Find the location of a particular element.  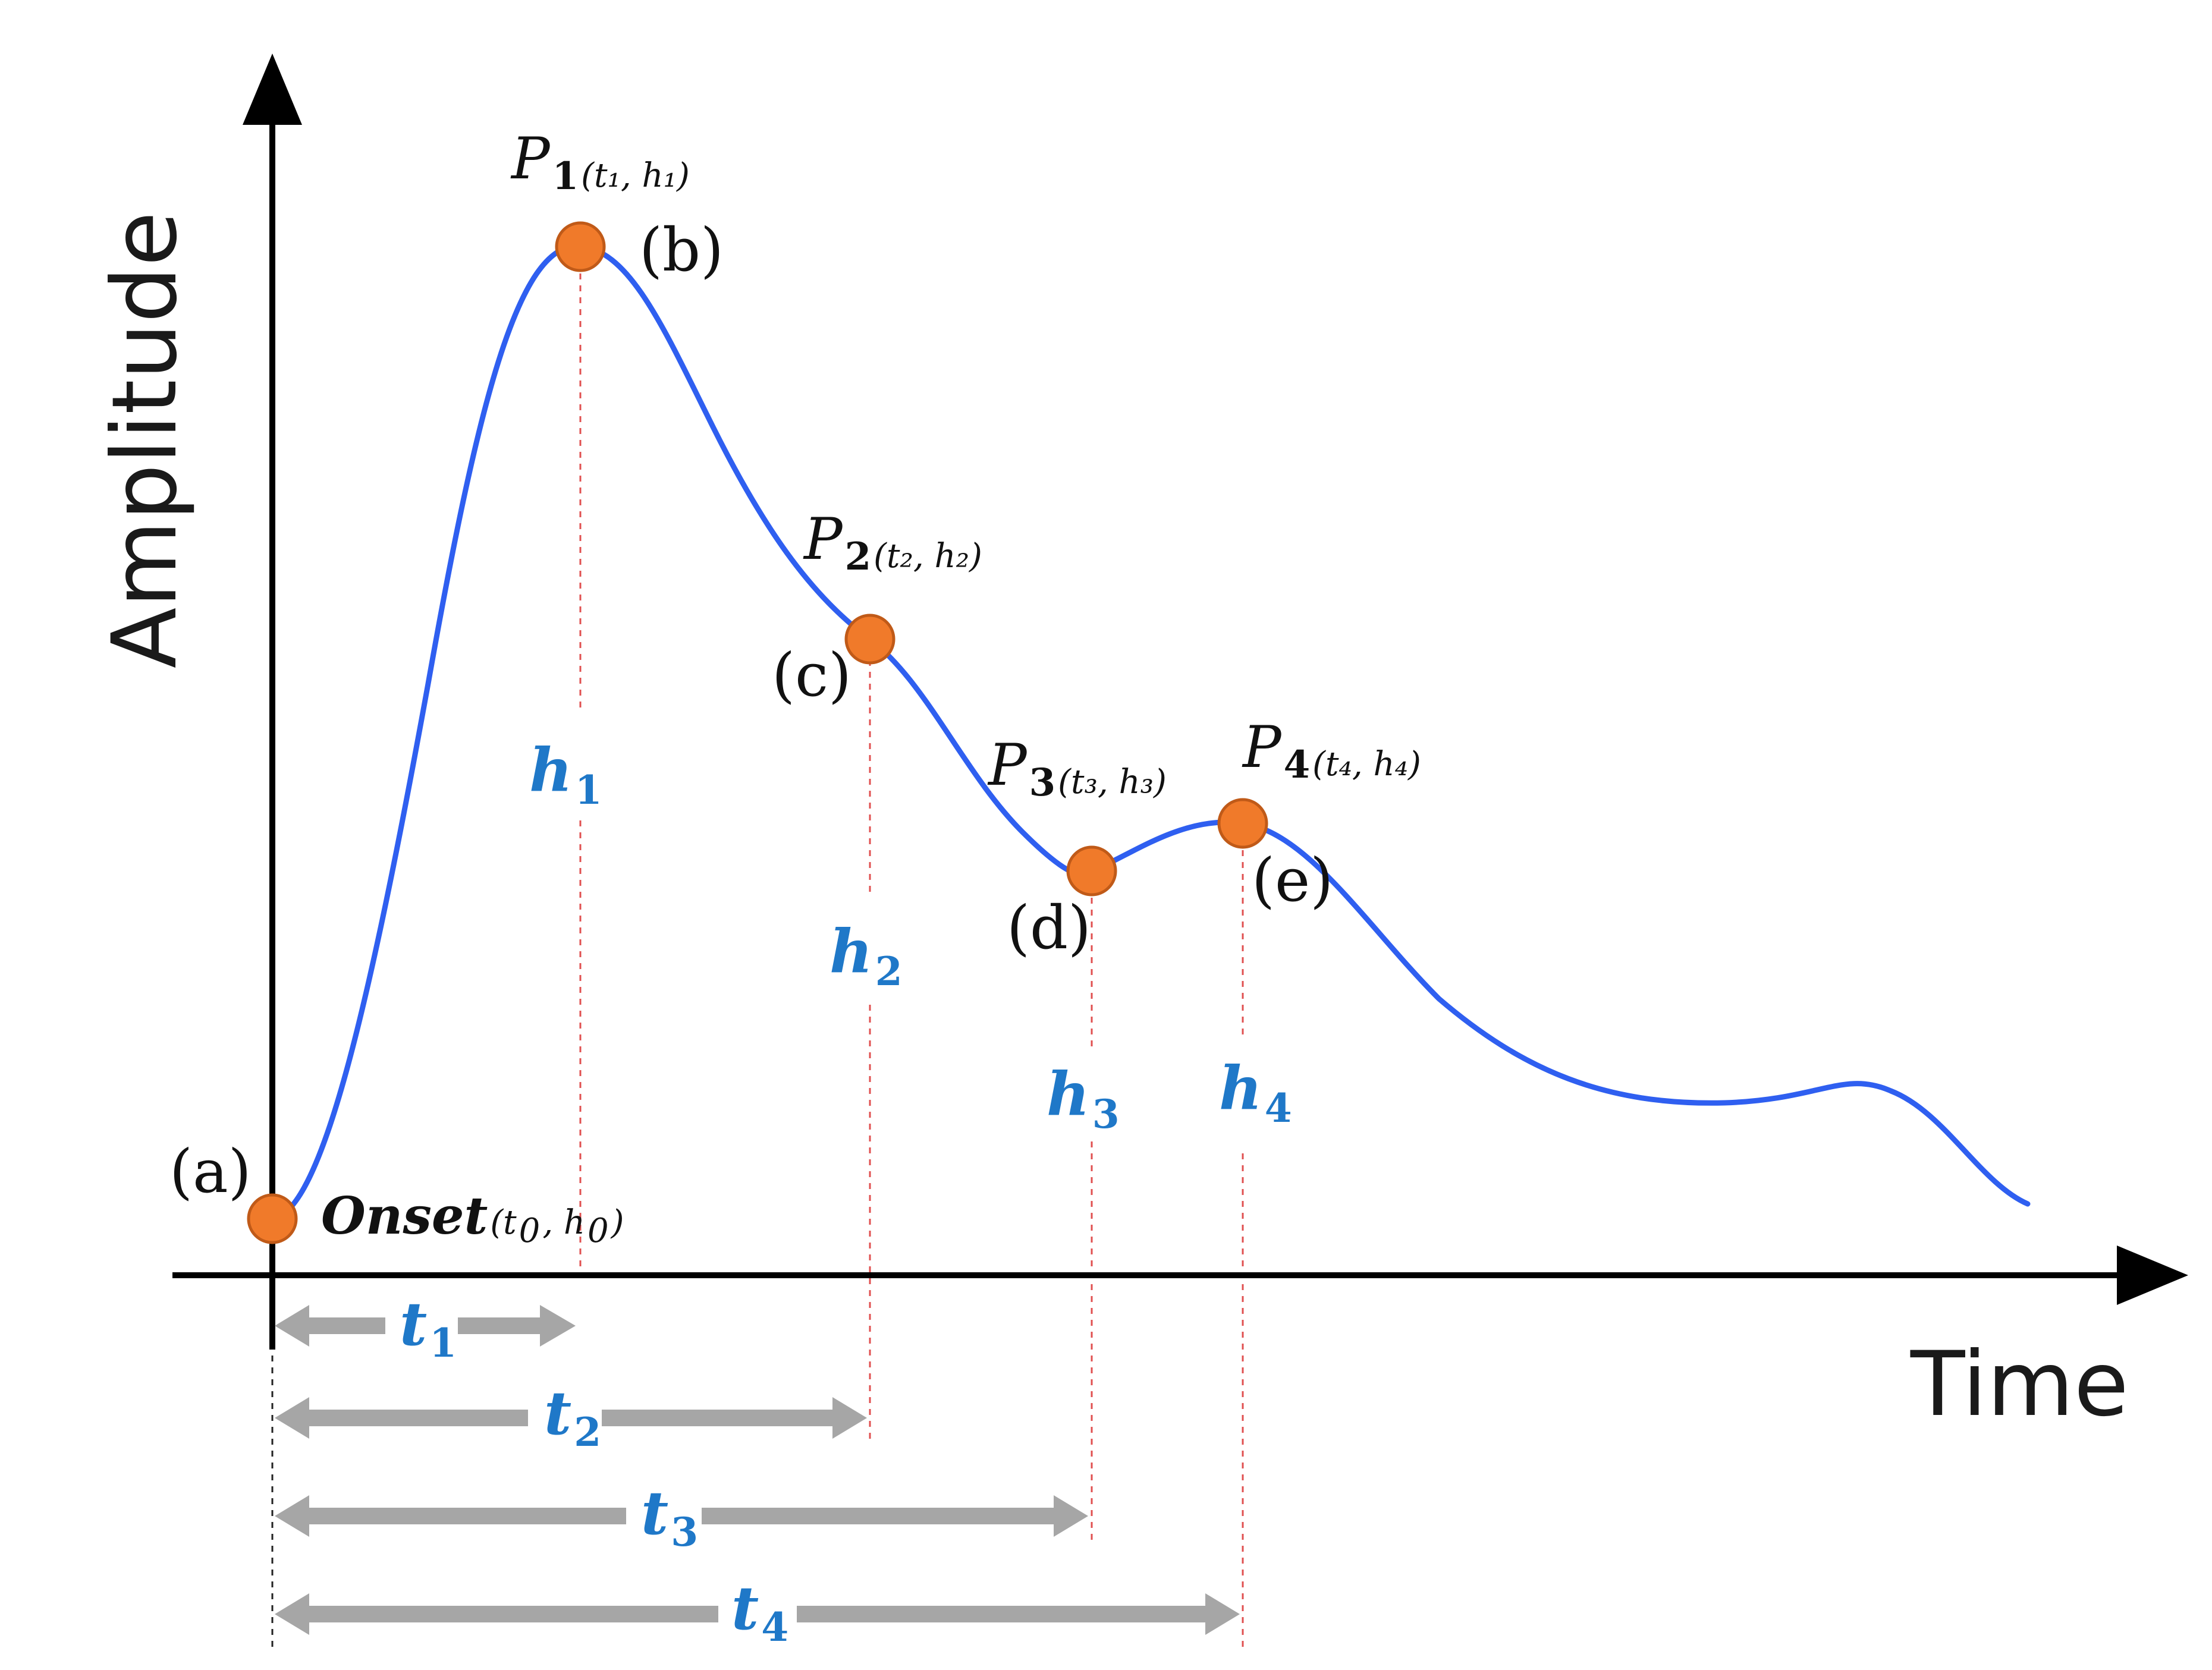

duration-arrow-t4: t 4 is located at coordinates (757, 1611).